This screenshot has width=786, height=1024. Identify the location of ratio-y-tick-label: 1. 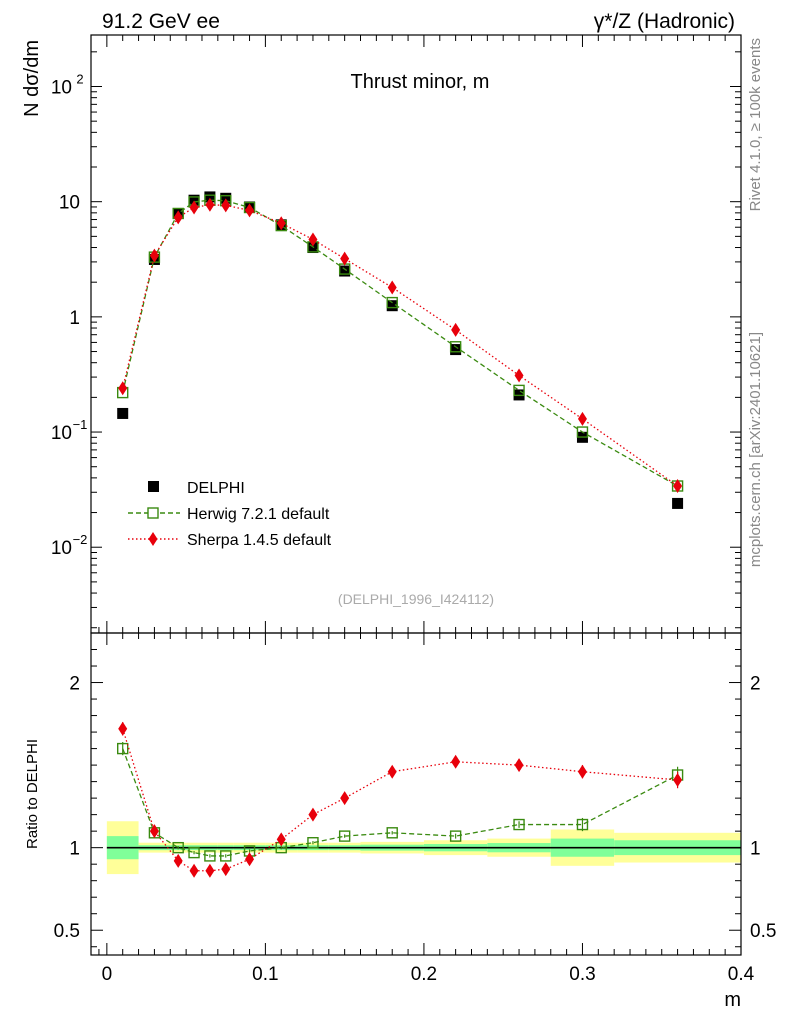
(74, 849).